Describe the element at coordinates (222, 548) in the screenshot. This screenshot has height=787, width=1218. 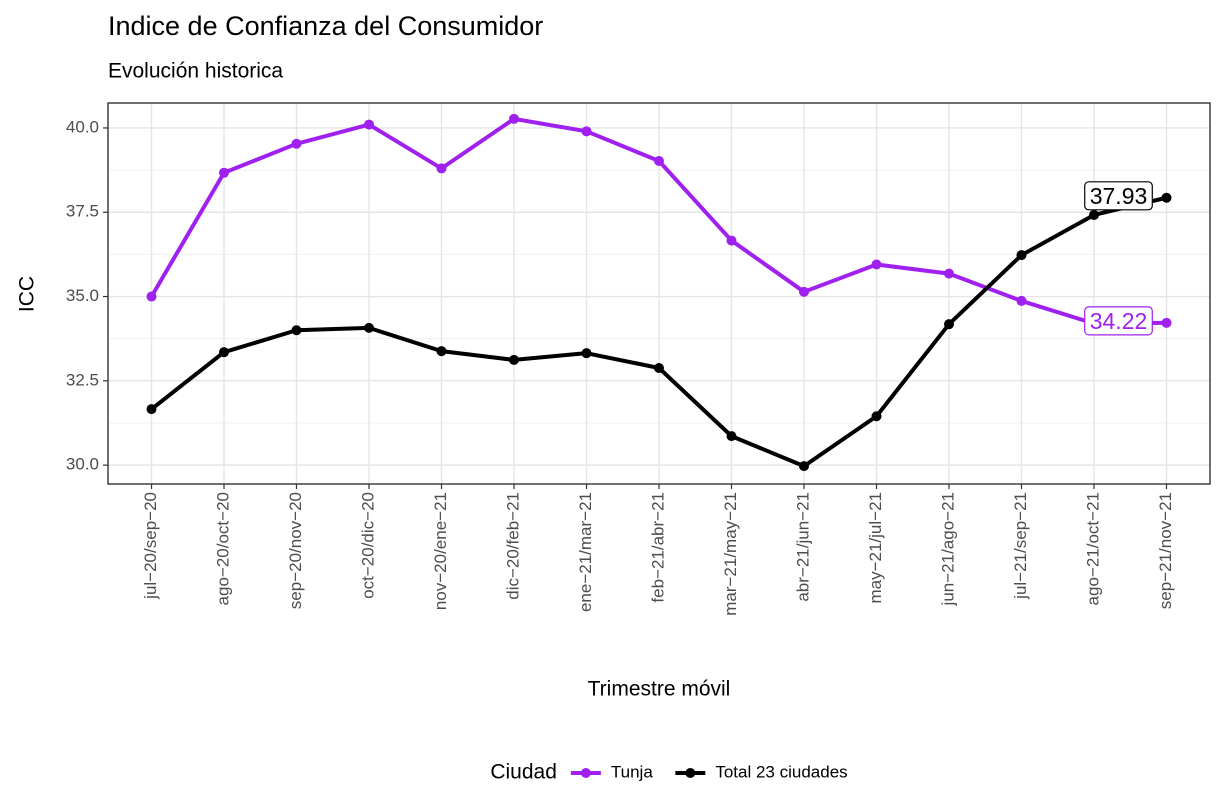
I see `x-tick-label: ago−20/oct−20` at that location.